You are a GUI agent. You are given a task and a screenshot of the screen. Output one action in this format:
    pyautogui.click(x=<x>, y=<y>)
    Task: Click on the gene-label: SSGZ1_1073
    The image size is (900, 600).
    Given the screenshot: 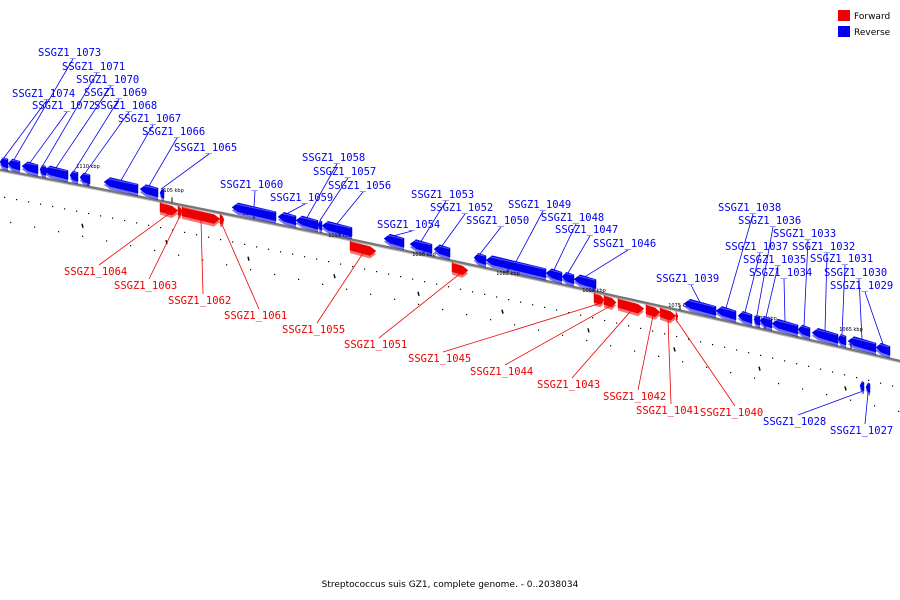 What is the action you would take?
    pyautogui.click(x=69, y=53)
    